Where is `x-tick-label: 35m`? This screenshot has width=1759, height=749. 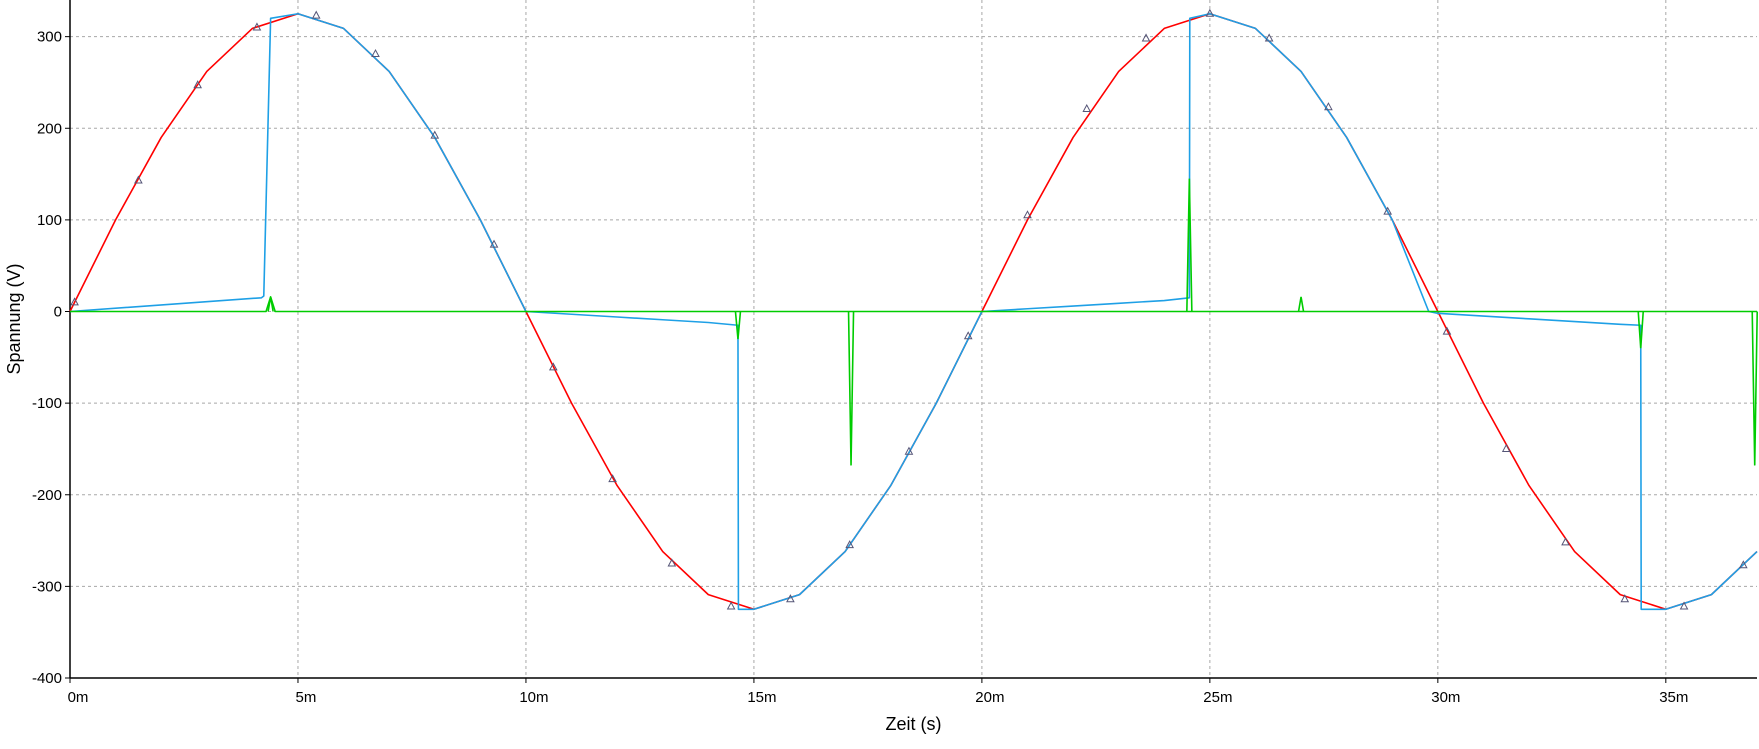
x-tick-label: 35m is located at coordinates (1673, 697).